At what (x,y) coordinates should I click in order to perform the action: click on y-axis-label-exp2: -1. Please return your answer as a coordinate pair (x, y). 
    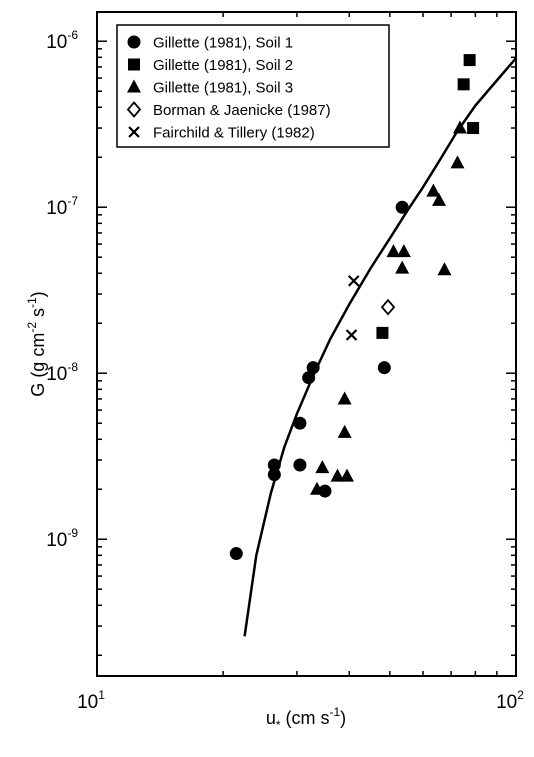
    Looking at the image, I should click on (32, 302).